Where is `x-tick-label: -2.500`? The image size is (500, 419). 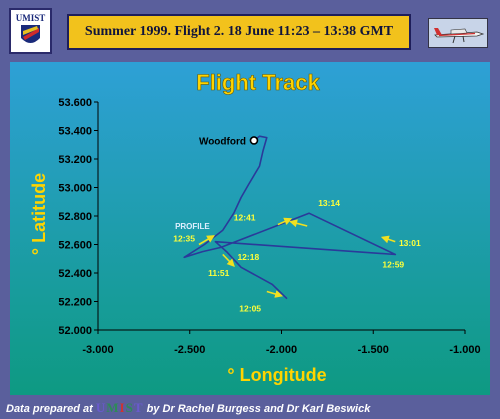
x-tick-label: -2.500 is located at coordinates (189, 350).